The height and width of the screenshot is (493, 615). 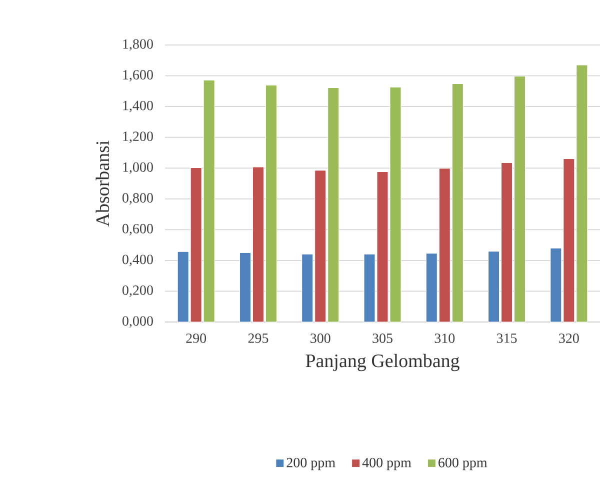 What do you see at coordinates (137, 230) in the screenshot?
I see `y-tick-label: 0,600` at bounding box center [137, 230].